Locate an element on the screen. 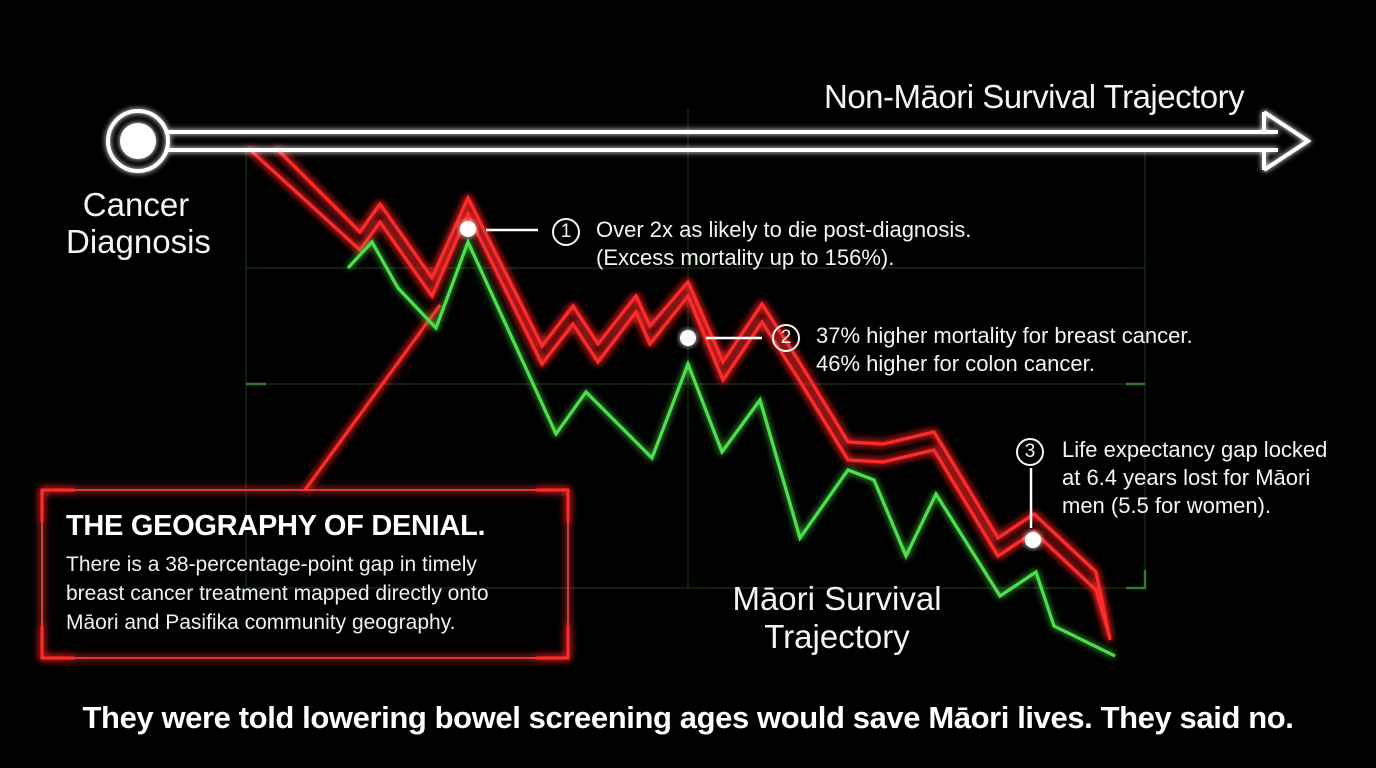 The height and width of the screenshot is (768, 1376). callout-3-connector is located at coordinates (1033, 508).